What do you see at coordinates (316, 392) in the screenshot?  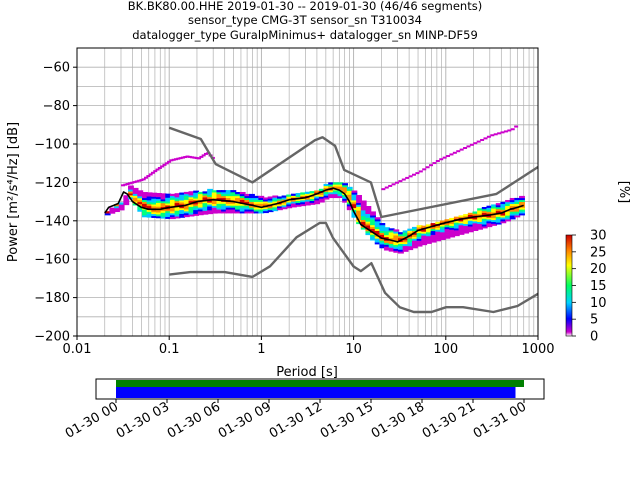 I see `used-segments-bar` at bounding box center [316, 392].